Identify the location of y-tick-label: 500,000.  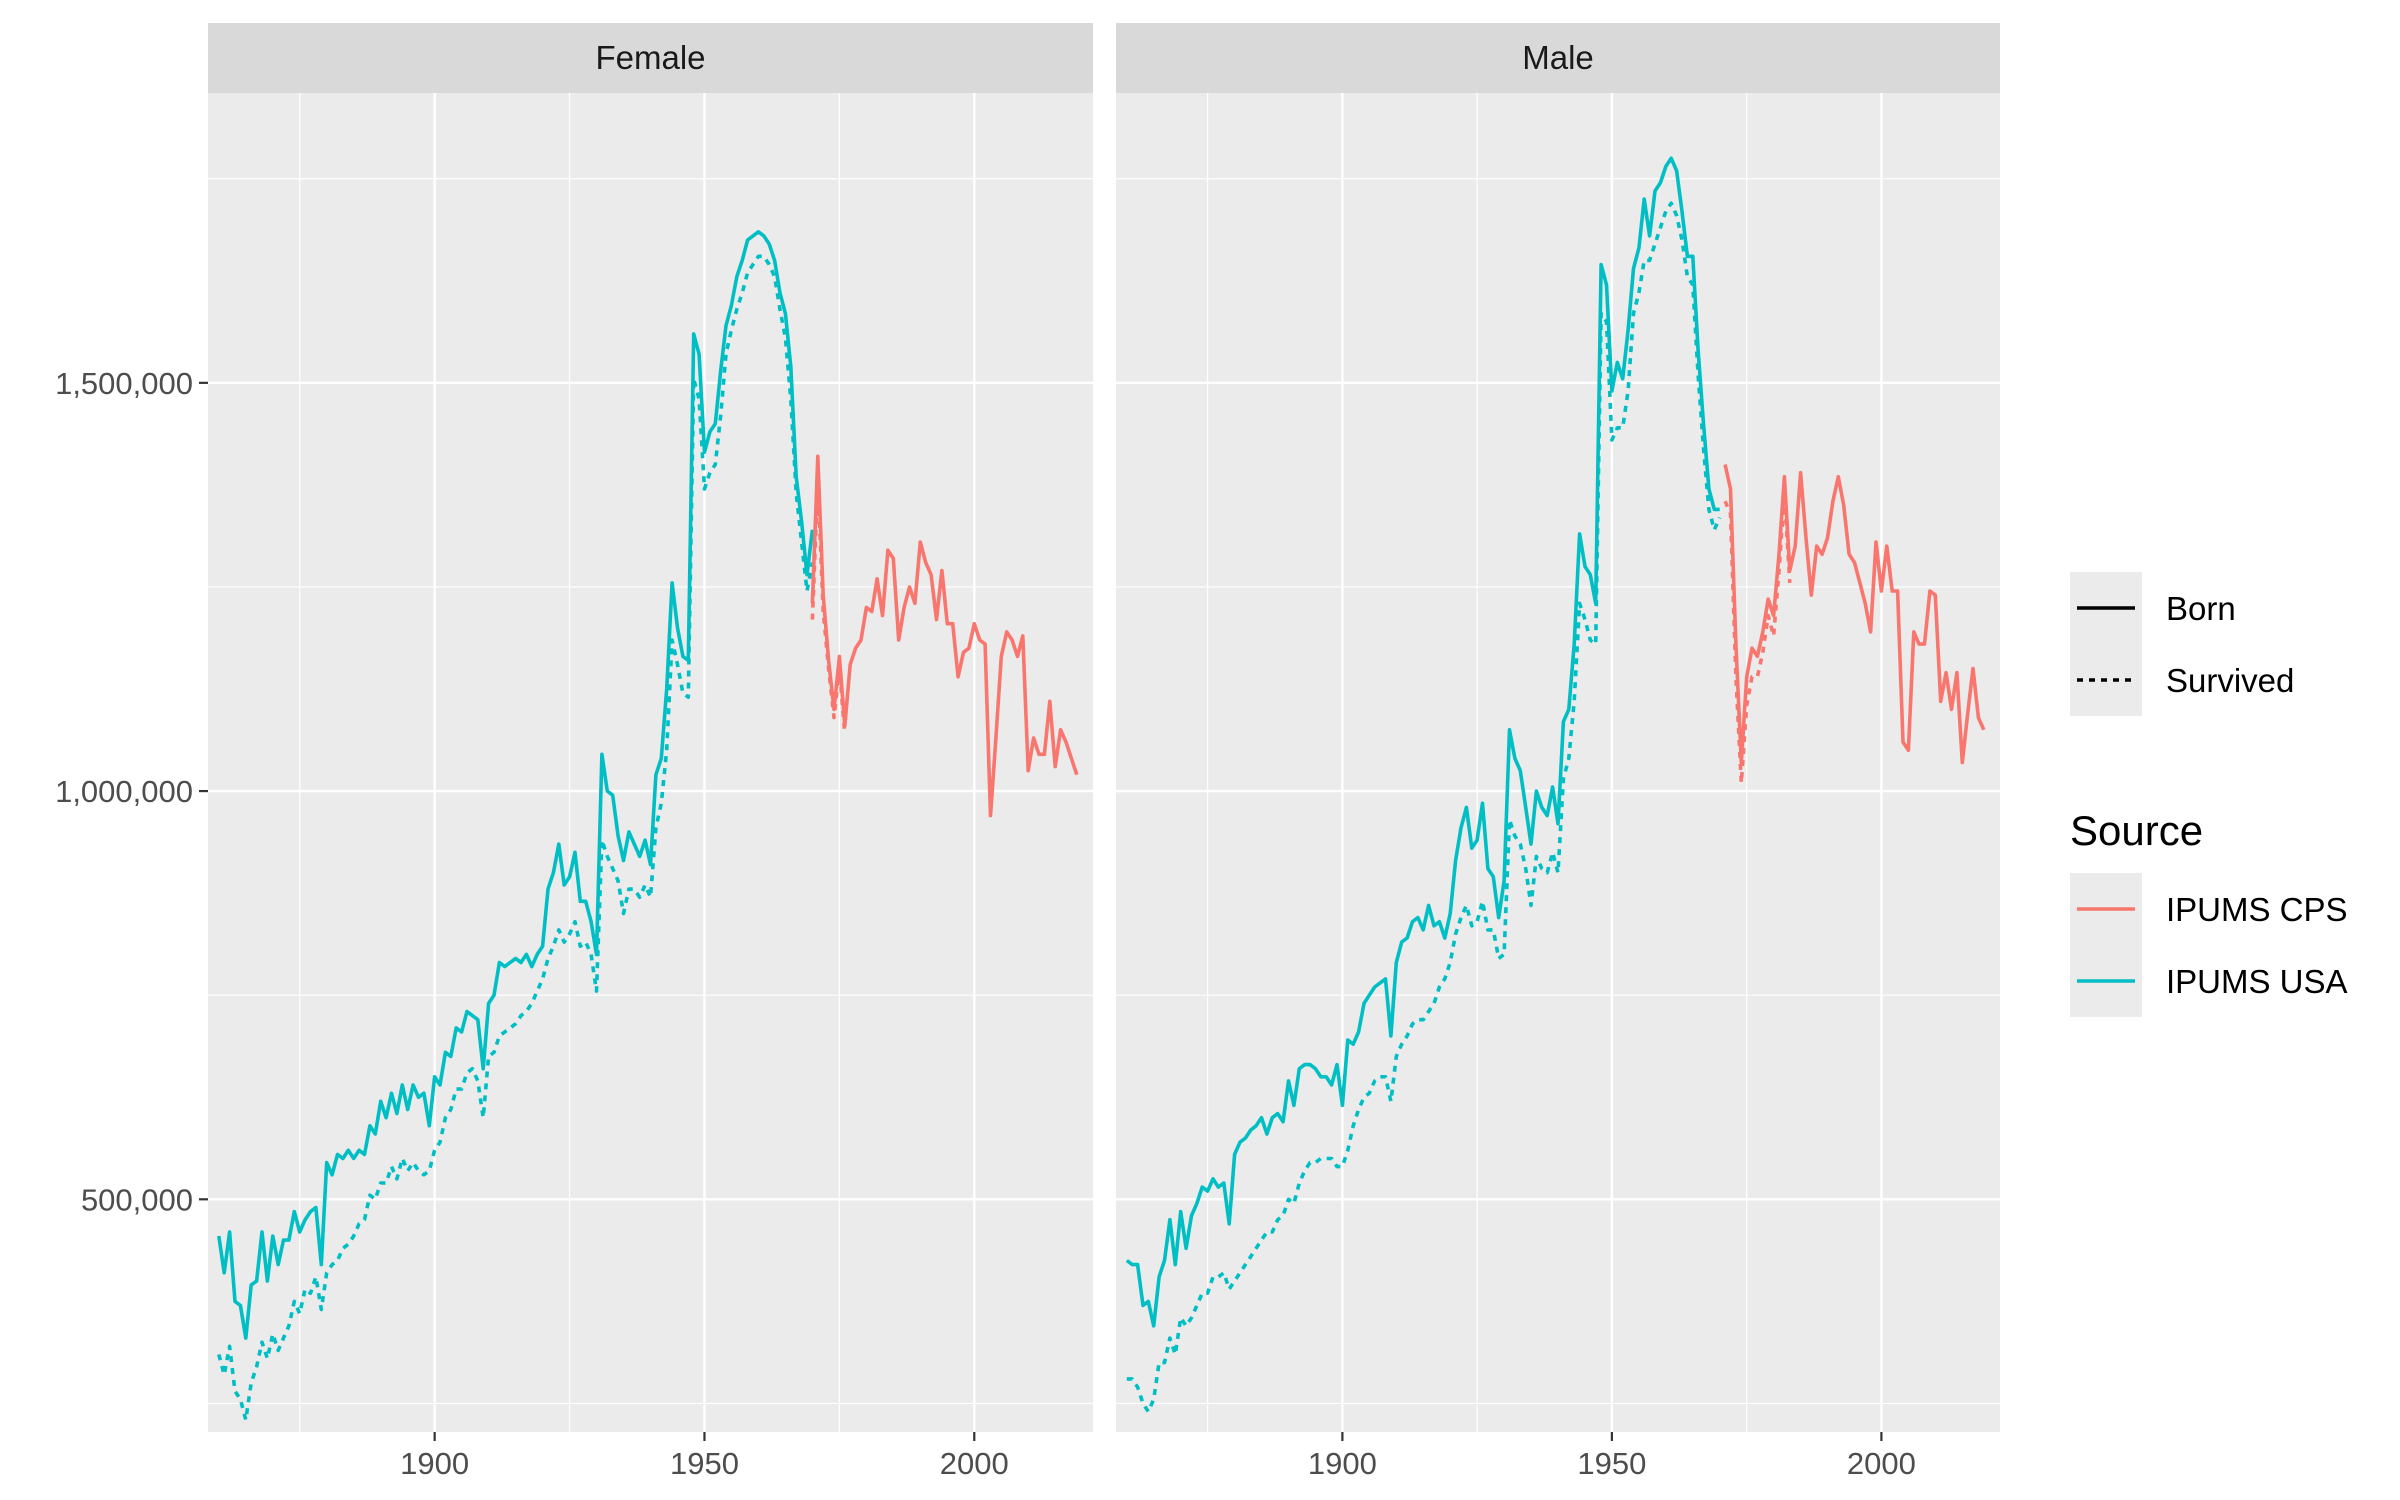
(137, 1199).